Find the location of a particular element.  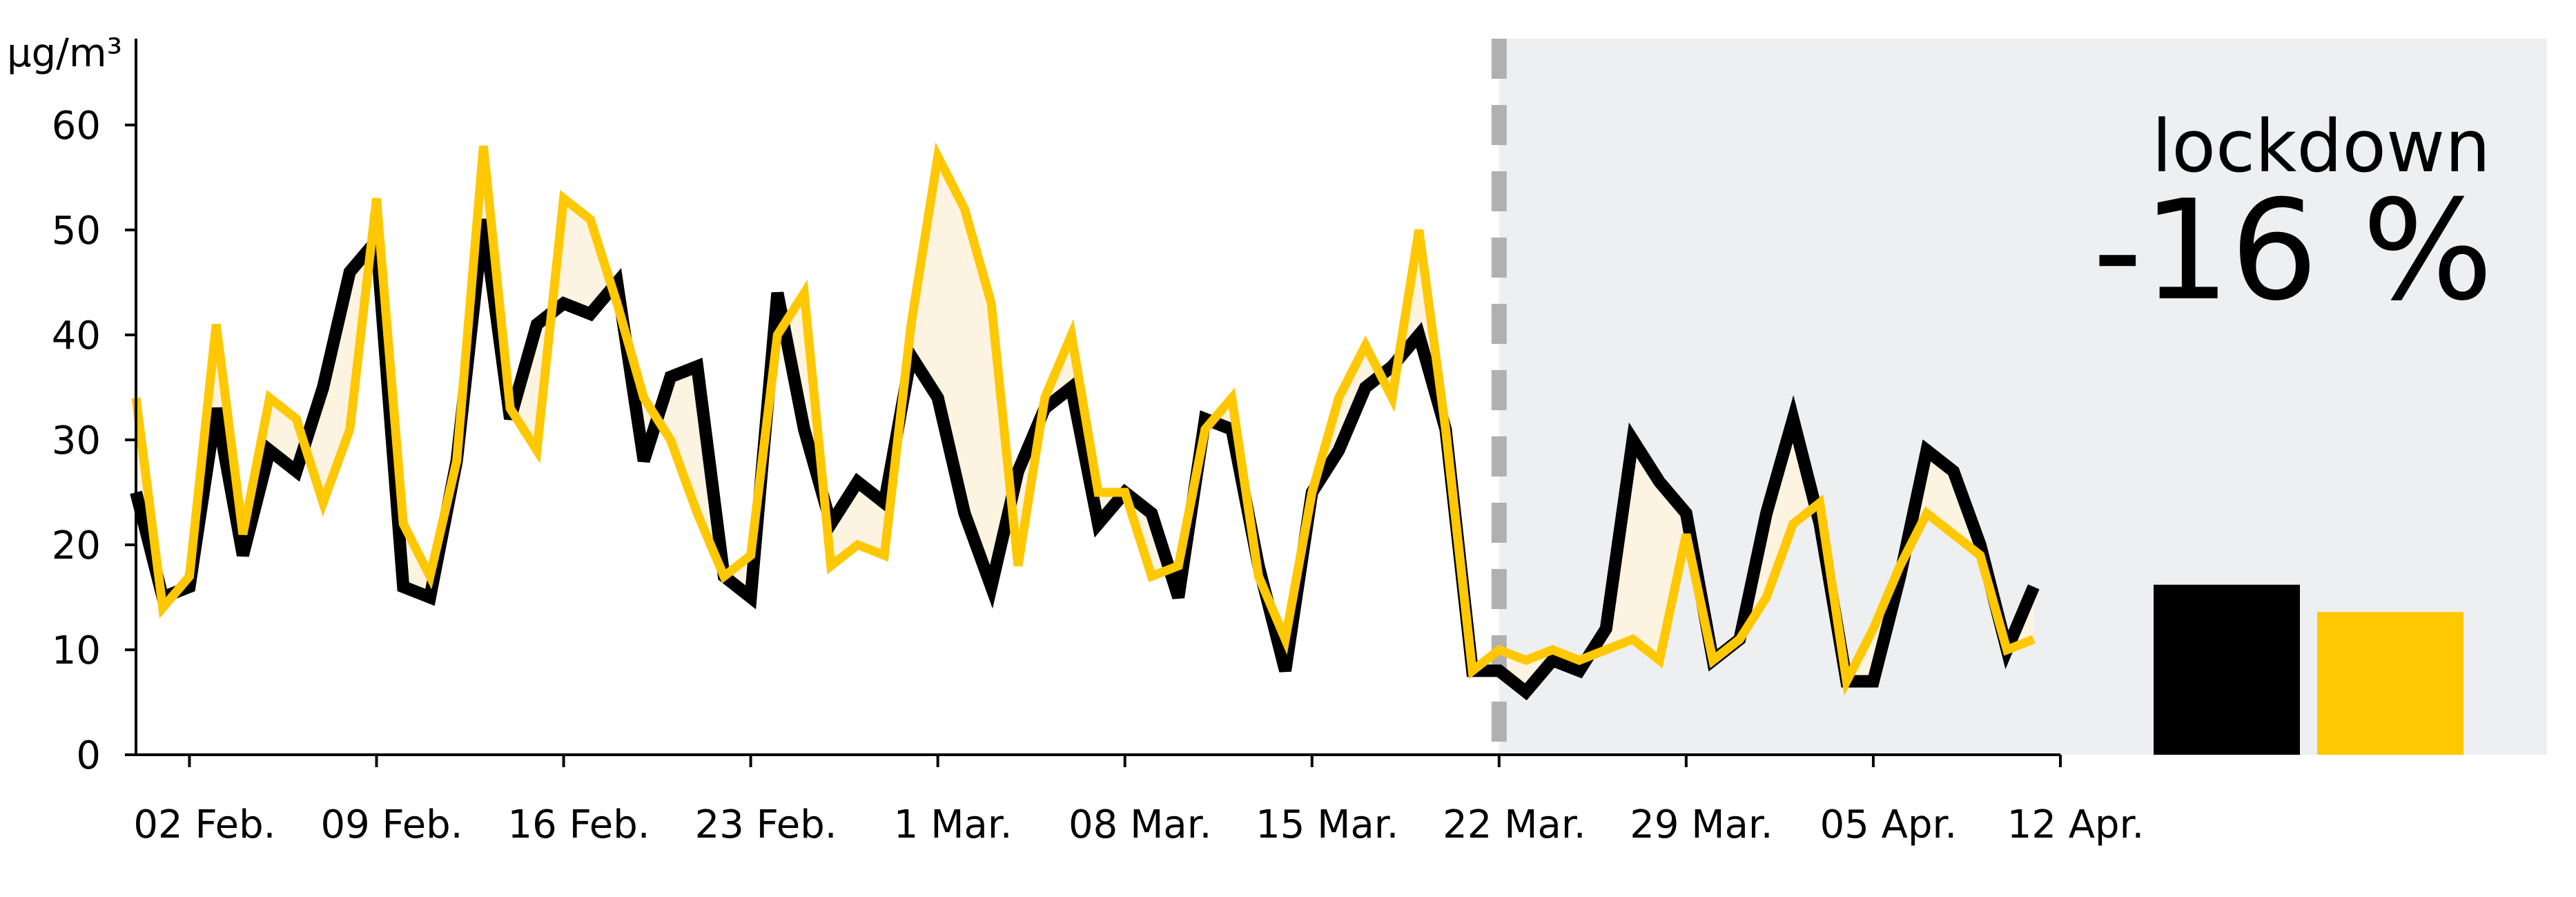

x-tick-label: 09 Feb. is located at coordinates (391, 824).